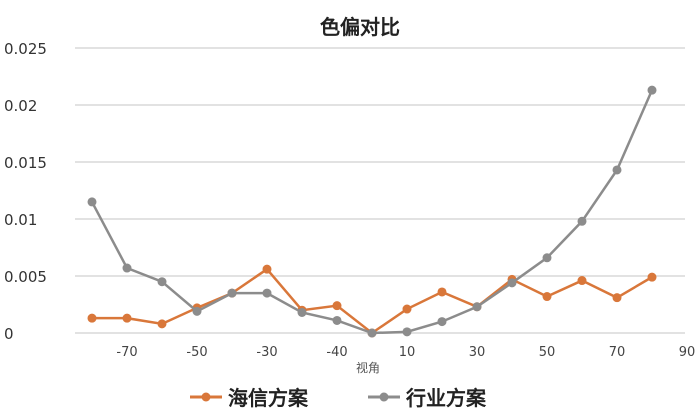 Image resolution: width=700 pixels, height=408 pixels. What do you see at coordinates (617, 352) in the screenshot?
I see `x-tick-label: 70` at bounding box center [617, 352].